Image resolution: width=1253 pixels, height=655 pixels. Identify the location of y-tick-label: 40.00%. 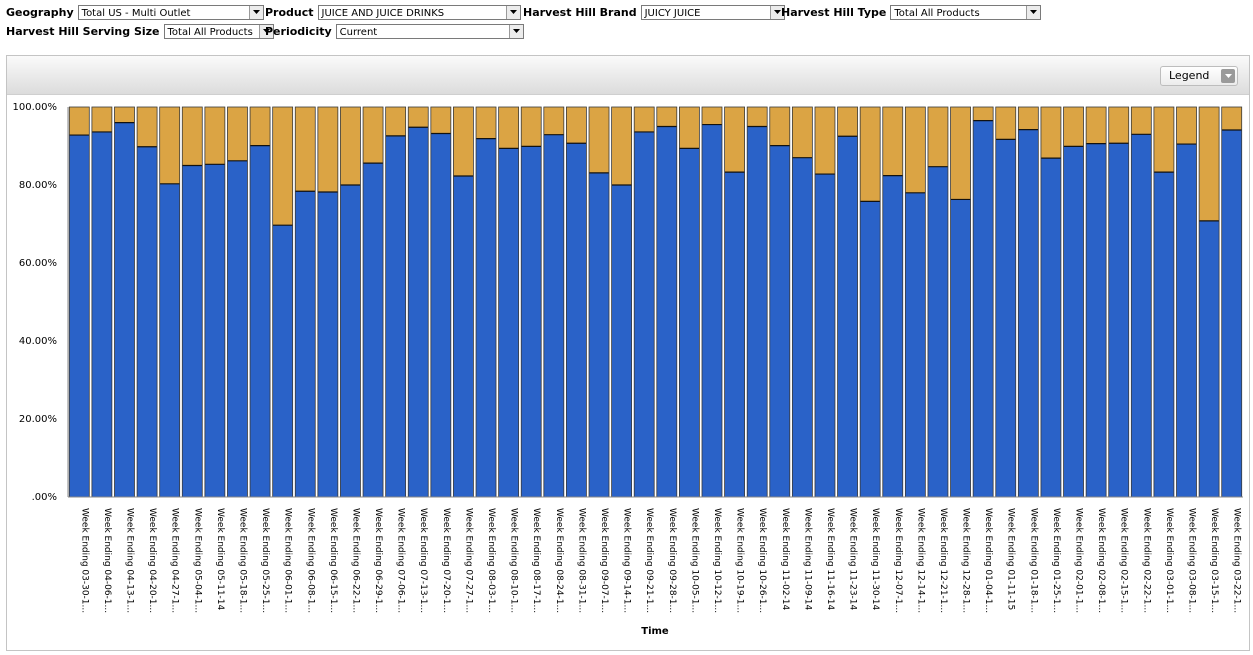
(38, 341).